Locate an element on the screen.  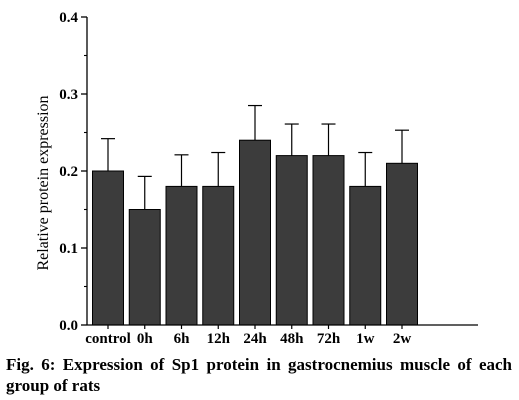
bar-12h is located at coordinates (218, 255).